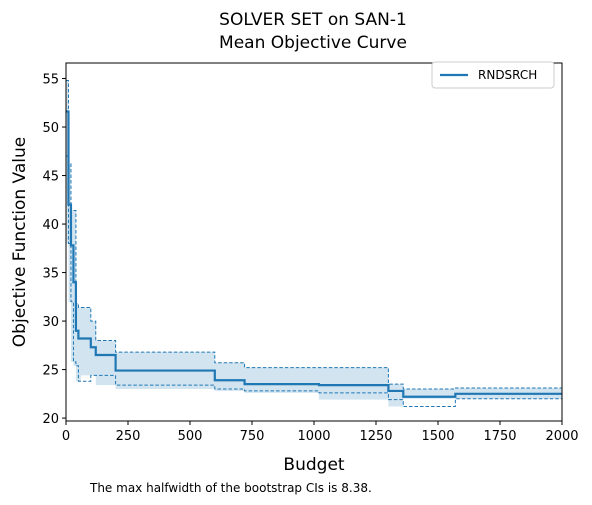  I want to click on y-tick-label: 55, so click(50, 80).